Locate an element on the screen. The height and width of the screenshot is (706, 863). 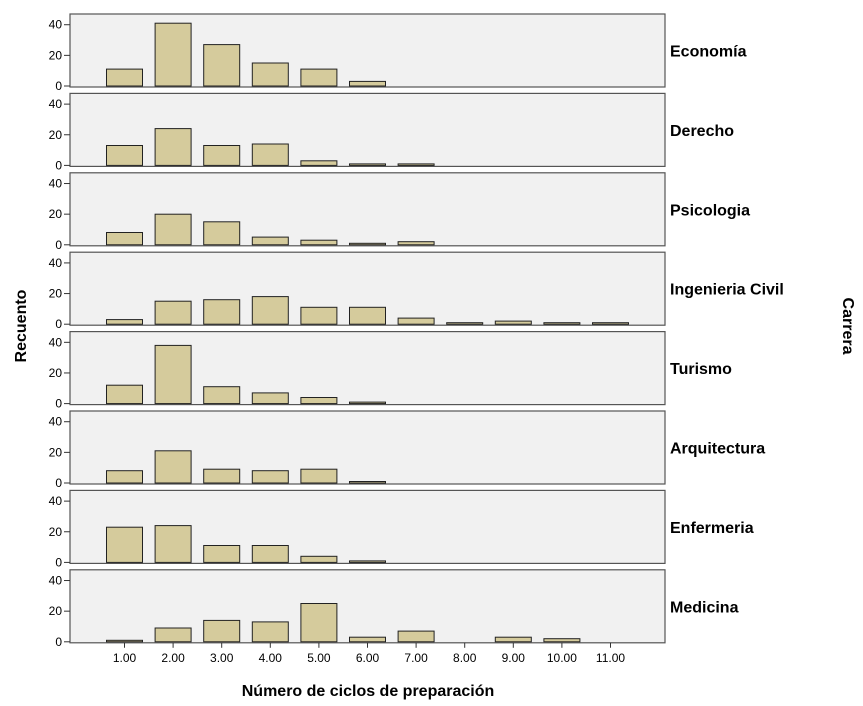
panel-label: Ingenieria Civil is located at coordinates (727, 290).